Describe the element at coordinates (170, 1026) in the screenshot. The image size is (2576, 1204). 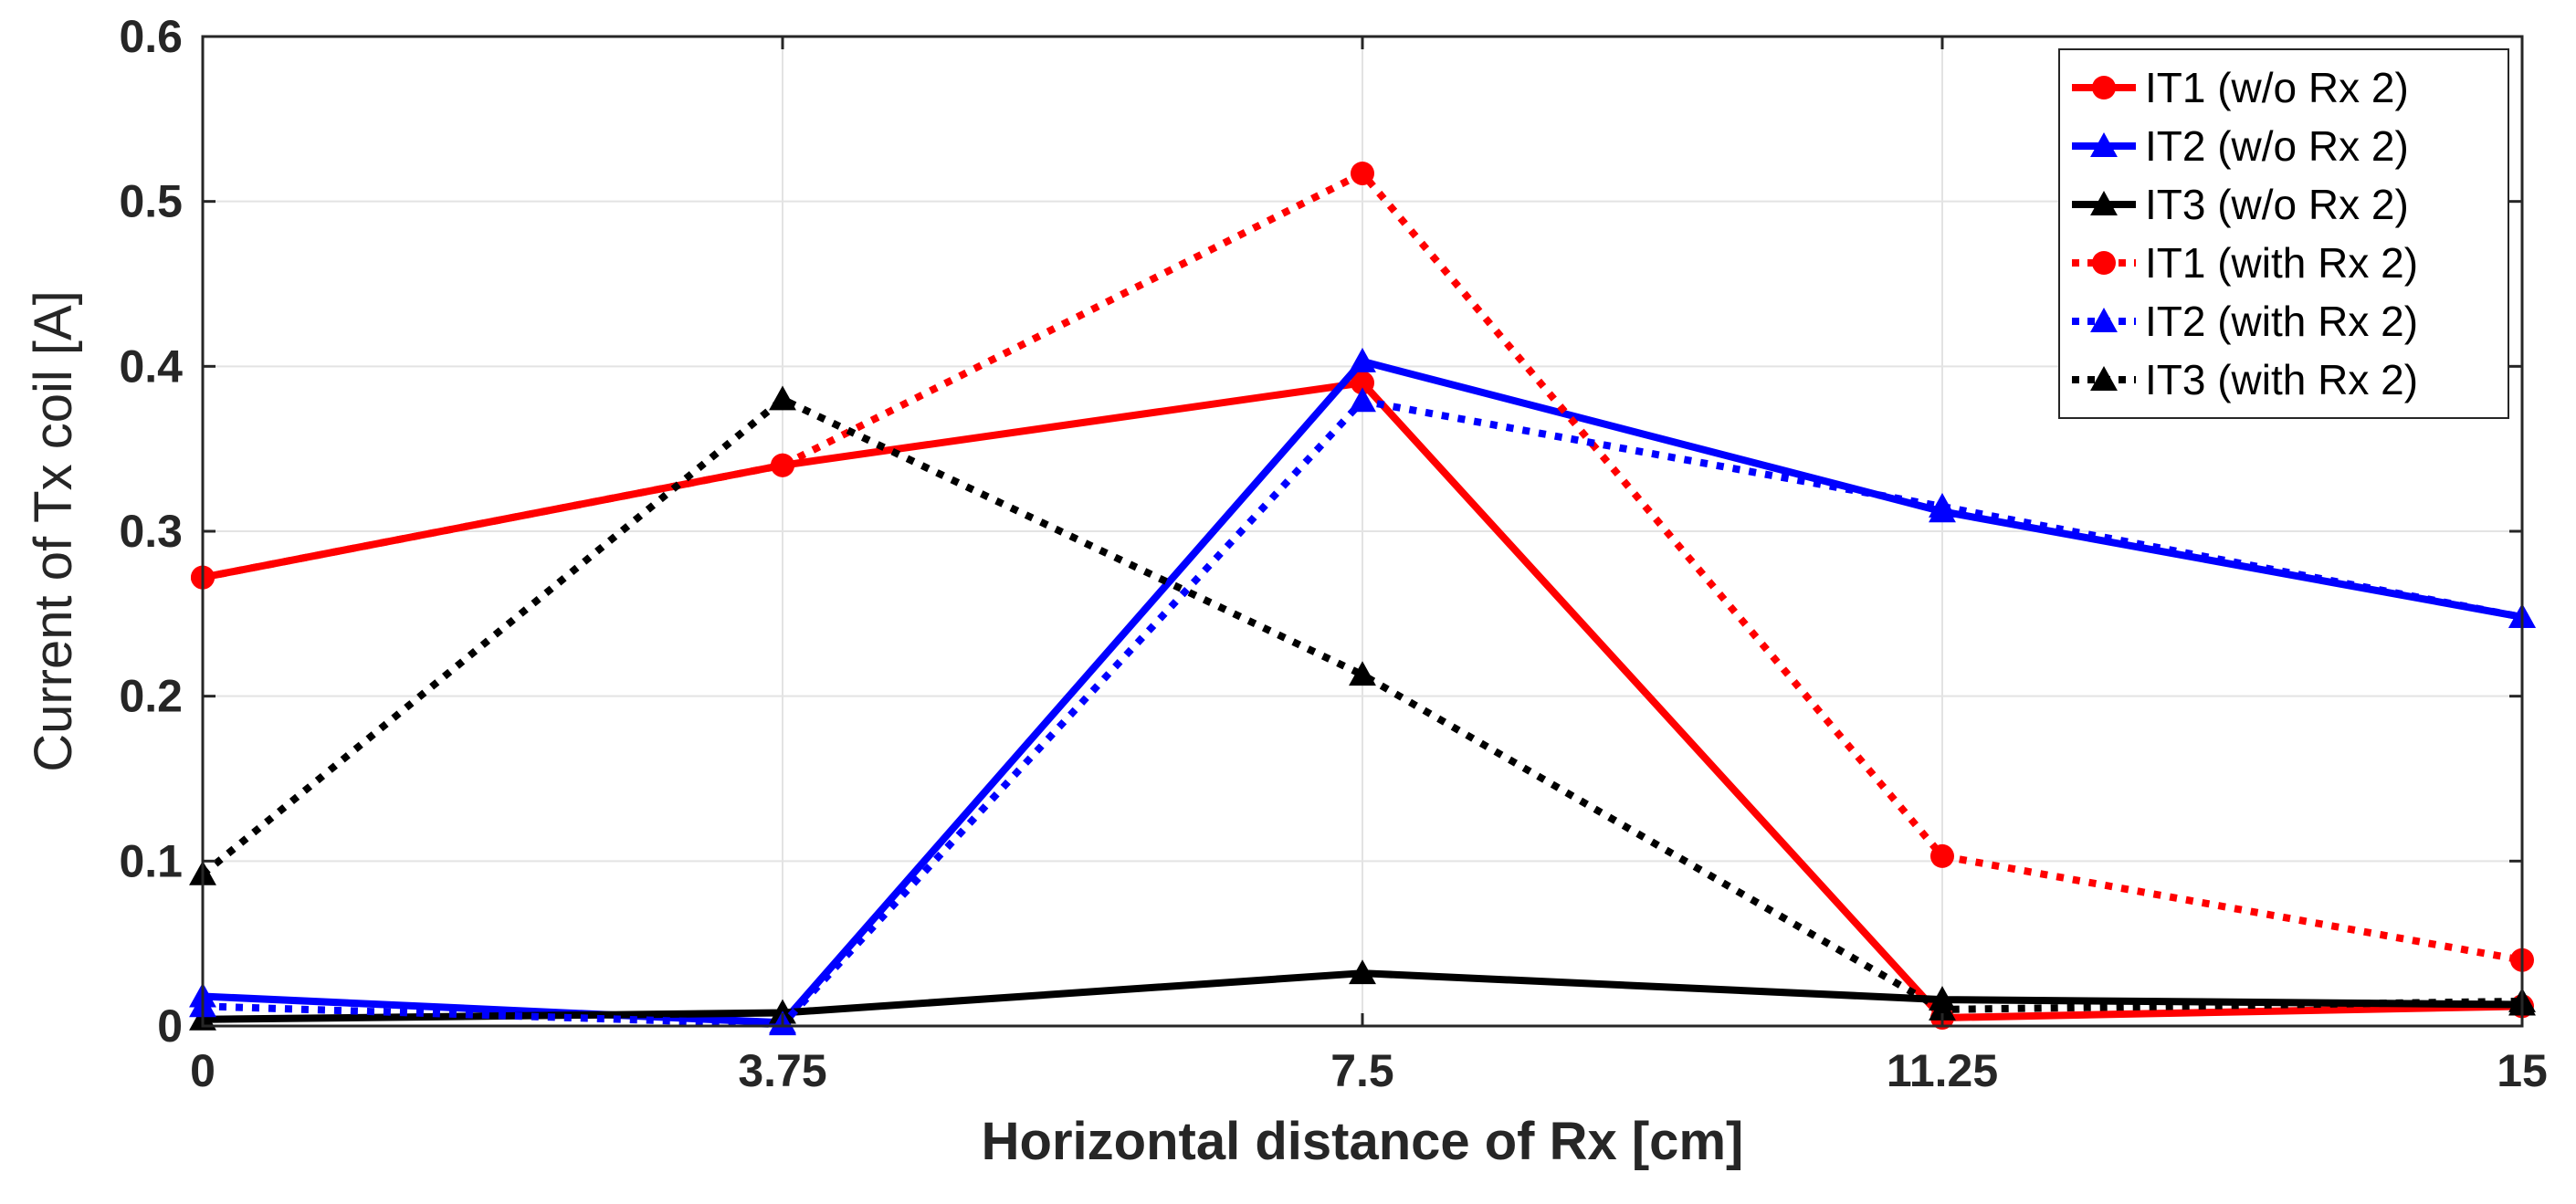
I see `y-tick-label: 0` at that location.